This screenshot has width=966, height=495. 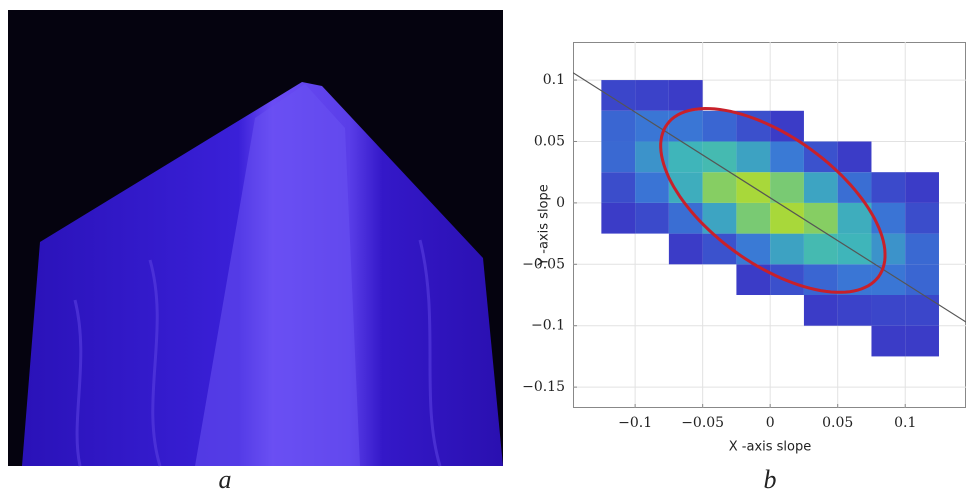 What do you see at coordinates (543, 264) in the screenshot?
I see `y-tick-label: −0.05` at bounding box center [543, 264].